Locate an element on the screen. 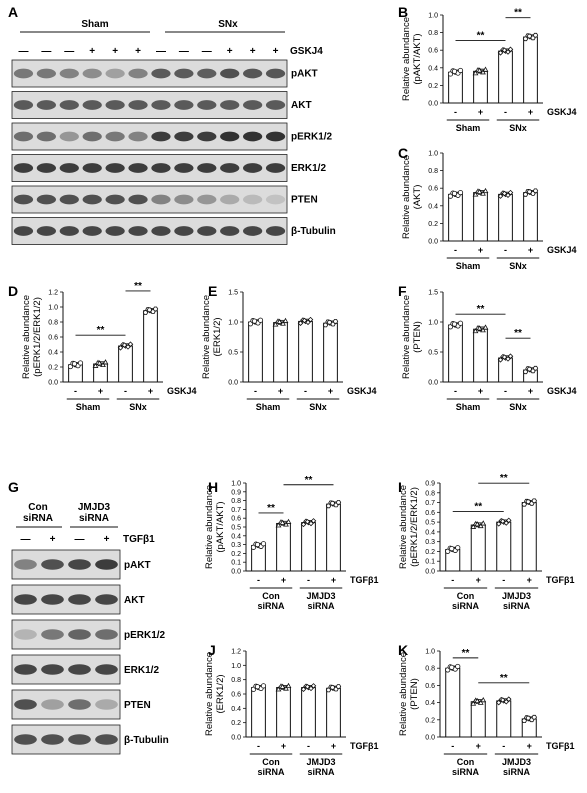 The image size is (587, 793). group-label: Sham is located at coordinates (468, 407).